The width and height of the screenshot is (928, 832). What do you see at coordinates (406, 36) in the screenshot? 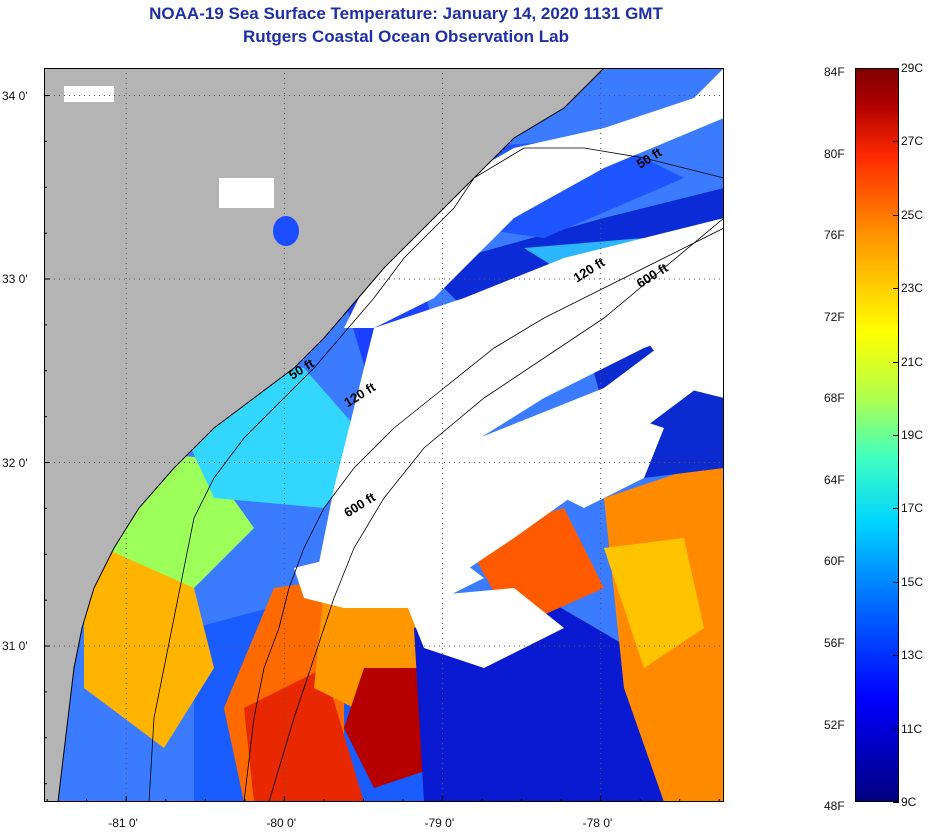
I see `map-subtitle: Rutgers Coastal Ocean Observation Lab` at bounding box center [406, 36].